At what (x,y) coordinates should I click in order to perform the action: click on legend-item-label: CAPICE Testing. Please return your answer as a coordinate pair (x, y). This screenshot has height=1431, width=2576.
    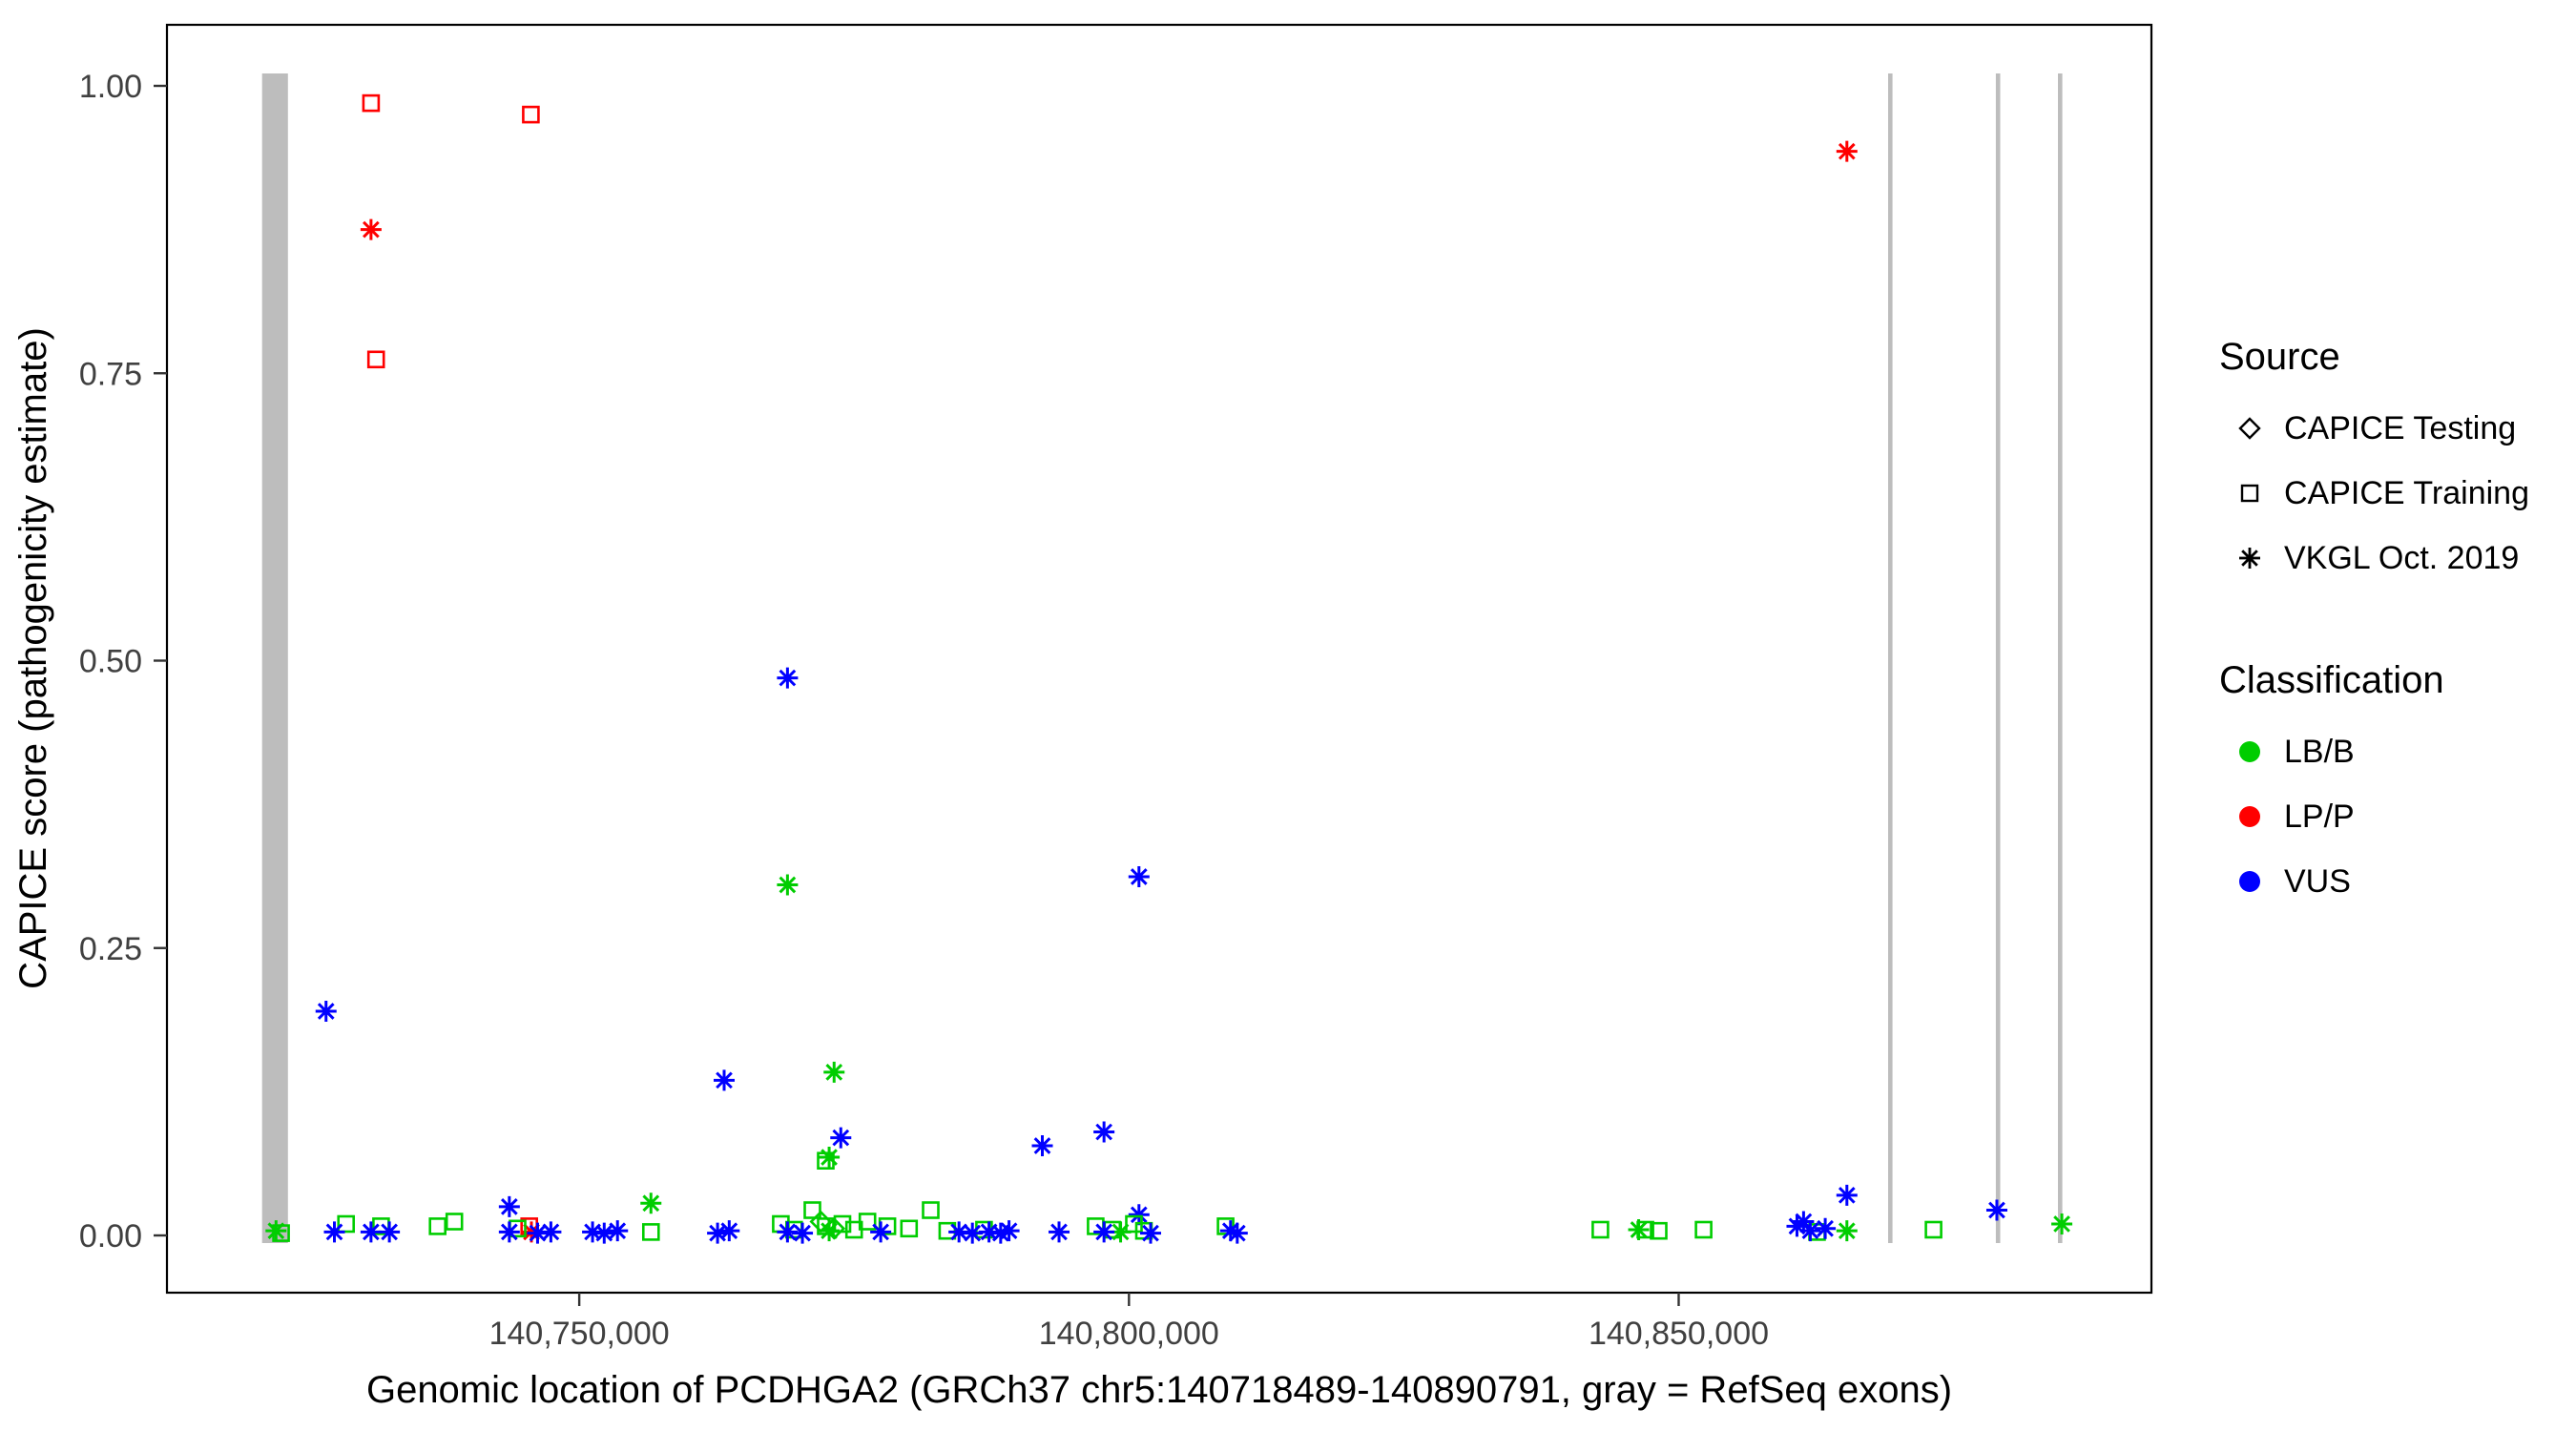
    Looking at the image, I should click on (2400, 427).